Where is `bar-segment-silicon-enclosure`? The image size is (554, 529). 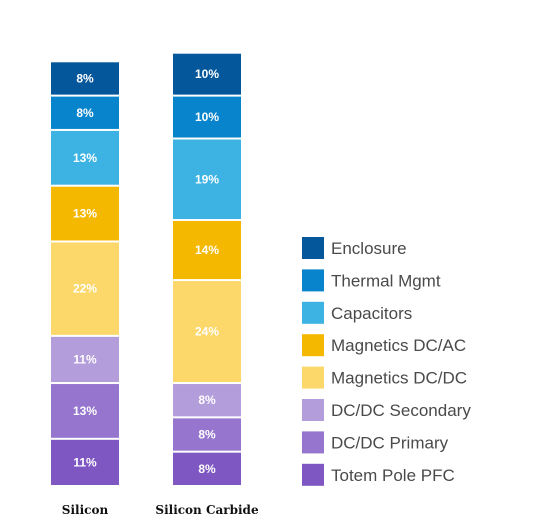
bar-segment-silicon-enclosure is located at coordinates (85, 78).